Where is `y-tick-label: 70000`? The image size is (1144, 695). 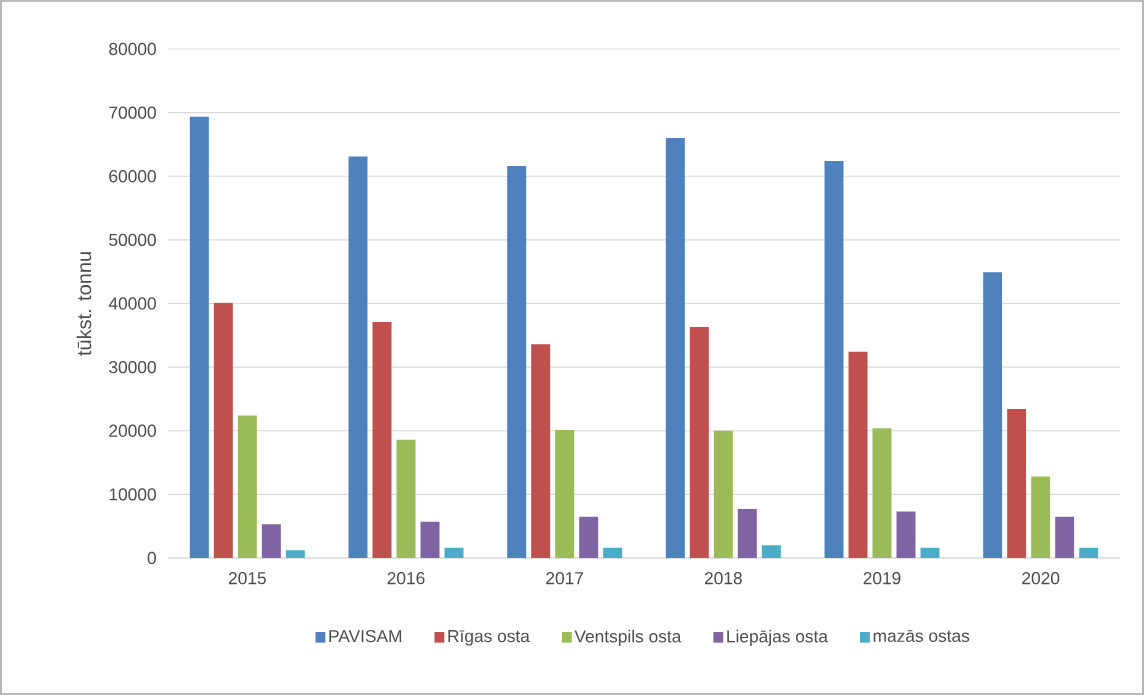 y-tick-label: 70000 is located at coordinates (132, 112).